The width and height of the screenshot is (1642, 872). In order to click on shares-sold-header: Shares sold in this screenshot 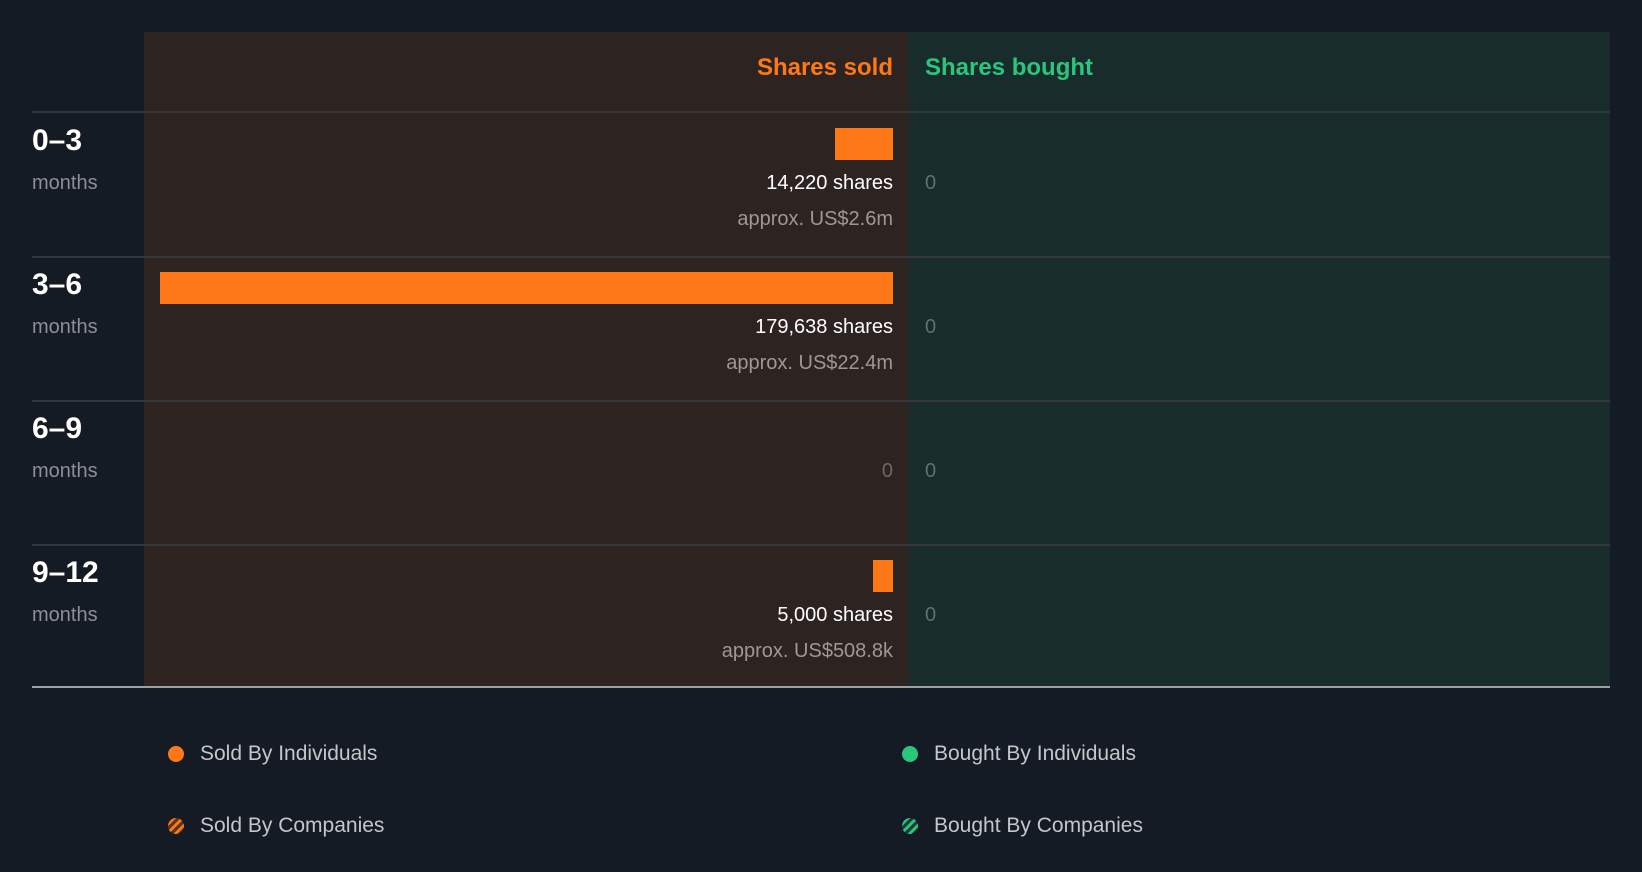, I will do `click(824, 67)`.